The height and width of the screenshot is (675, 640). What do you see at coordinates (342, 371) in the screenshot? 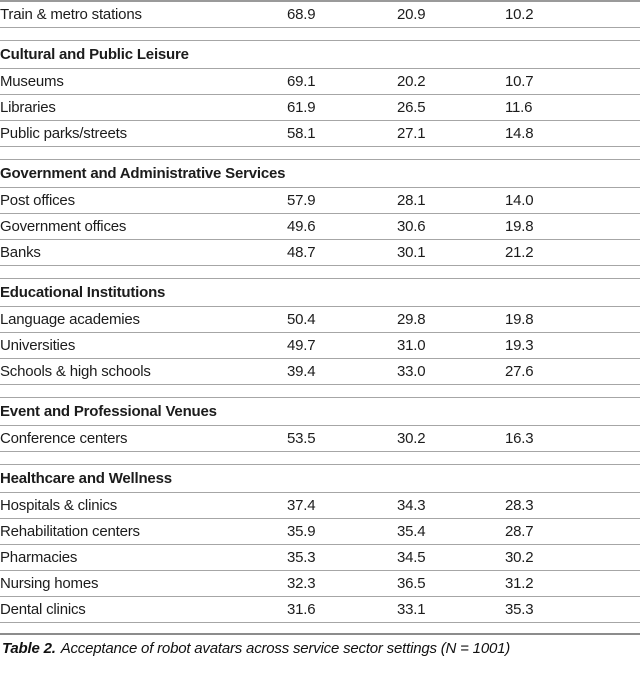
I see `value-cell: 39.4` at bounding box center [342, 371].